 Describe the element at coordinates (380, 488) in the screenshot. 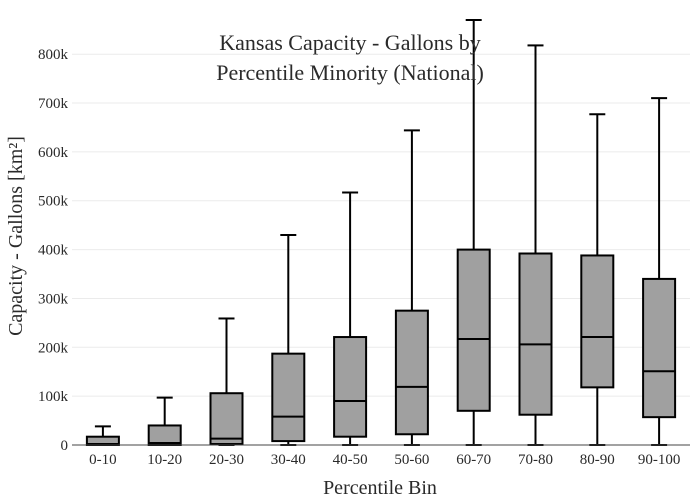

I see `x-axis-title: Percentile Bin` at that location.